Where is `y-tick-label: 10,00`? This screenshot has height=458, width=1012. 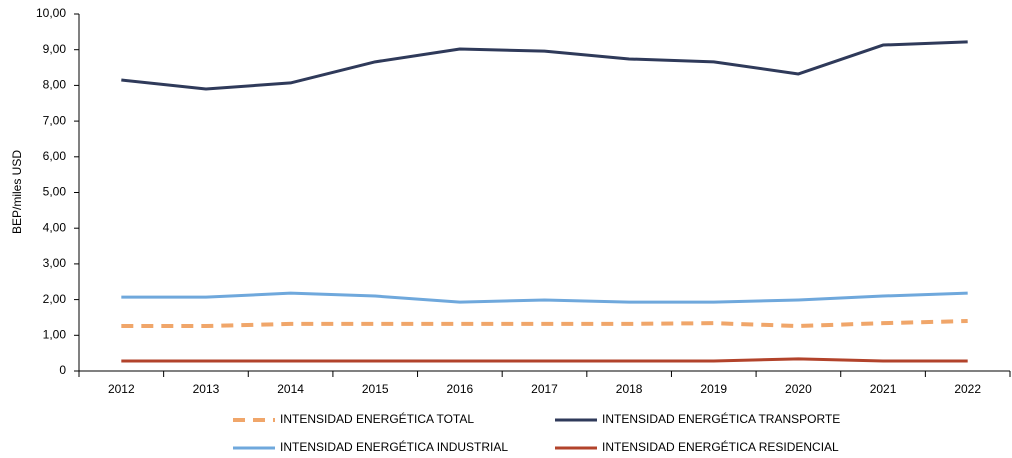
y-tick-label: 10,00 is located at coordinates (51, 13).